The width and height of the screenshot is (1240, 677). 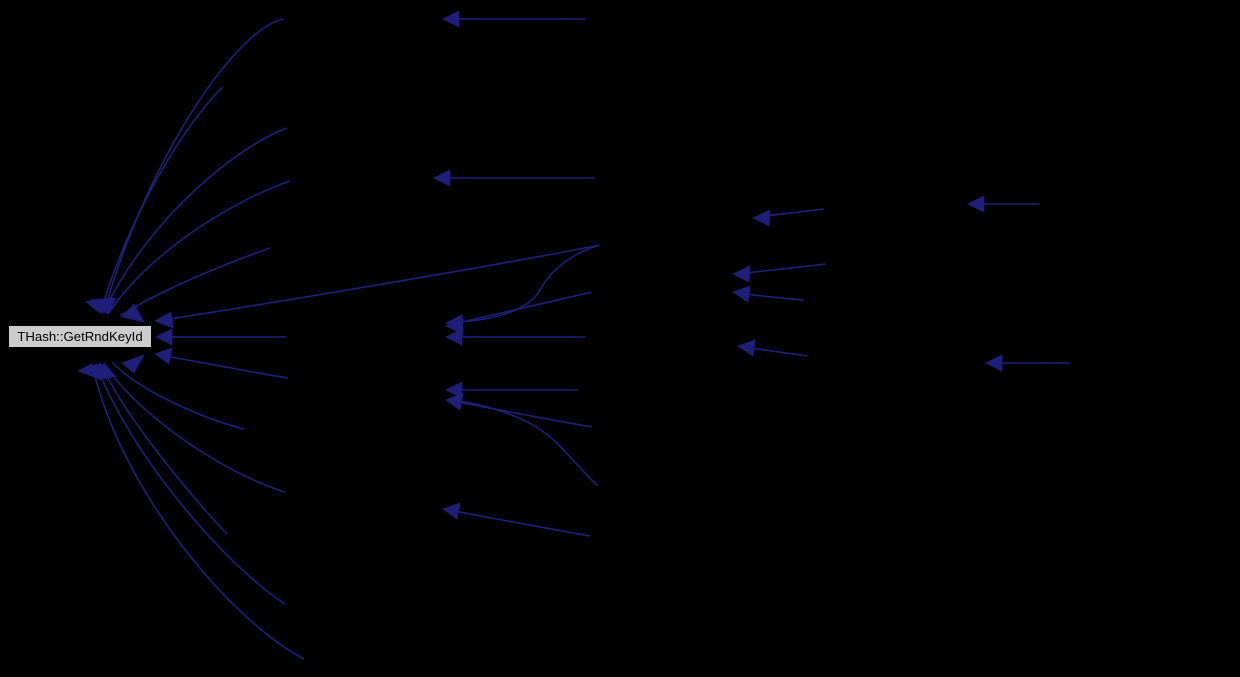 I want to click on edge-group-lower-fan, so click(x=191, y=507).